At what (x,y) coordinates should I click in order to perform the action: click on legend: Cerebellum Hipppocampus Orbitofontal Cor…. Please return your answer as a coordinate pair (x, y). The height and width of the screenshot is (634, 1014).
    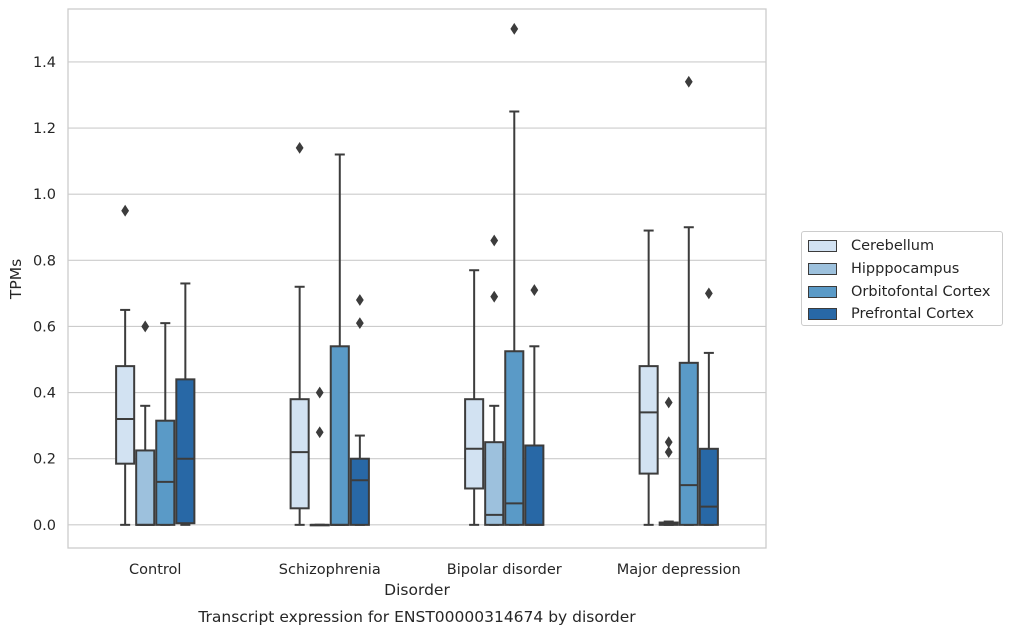
    Looking at the image, I should click on (902, 278).